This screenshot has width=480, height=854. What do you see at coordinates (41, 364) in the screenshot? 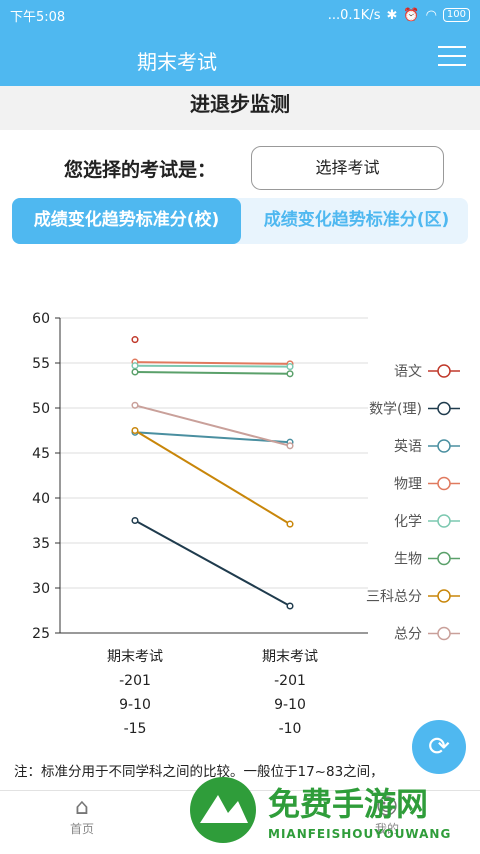
I see `y-tick-label: 55` at bounding box center [41, 364].